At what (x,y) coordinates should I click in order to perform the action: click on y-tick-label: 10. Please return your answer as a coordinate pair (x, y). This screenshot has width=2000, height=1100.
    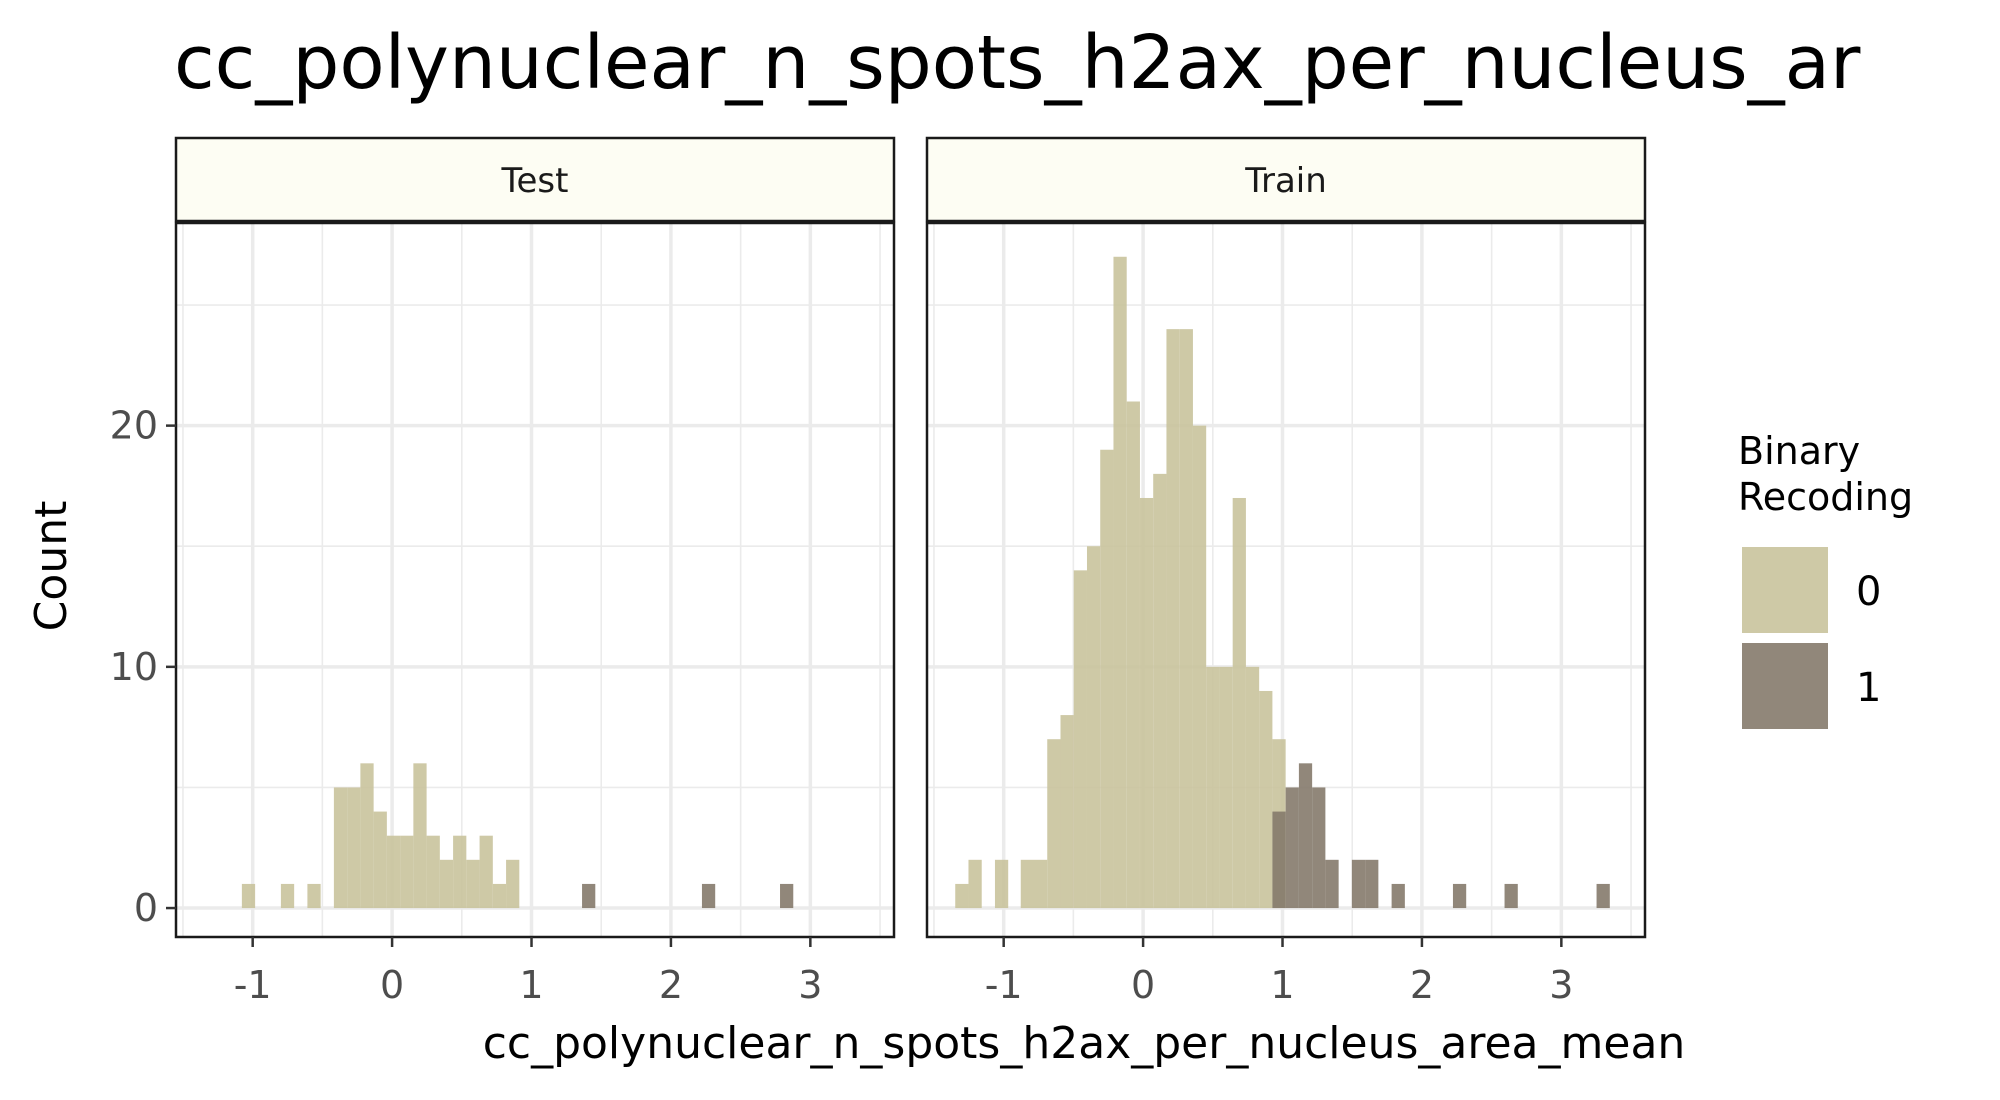
    Looking at the image, I should click on (134, 667).